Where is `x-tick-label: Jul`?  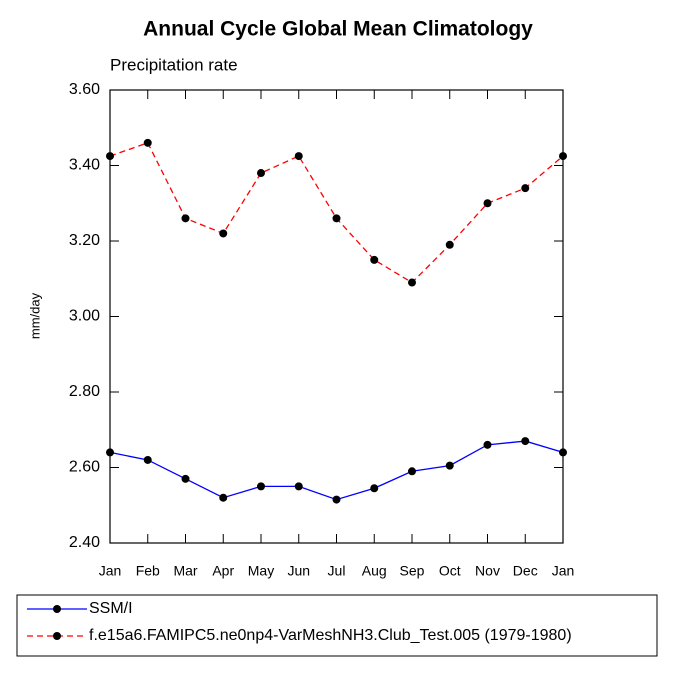
x-tick-label: Jul is located at coordinates (337, 571).